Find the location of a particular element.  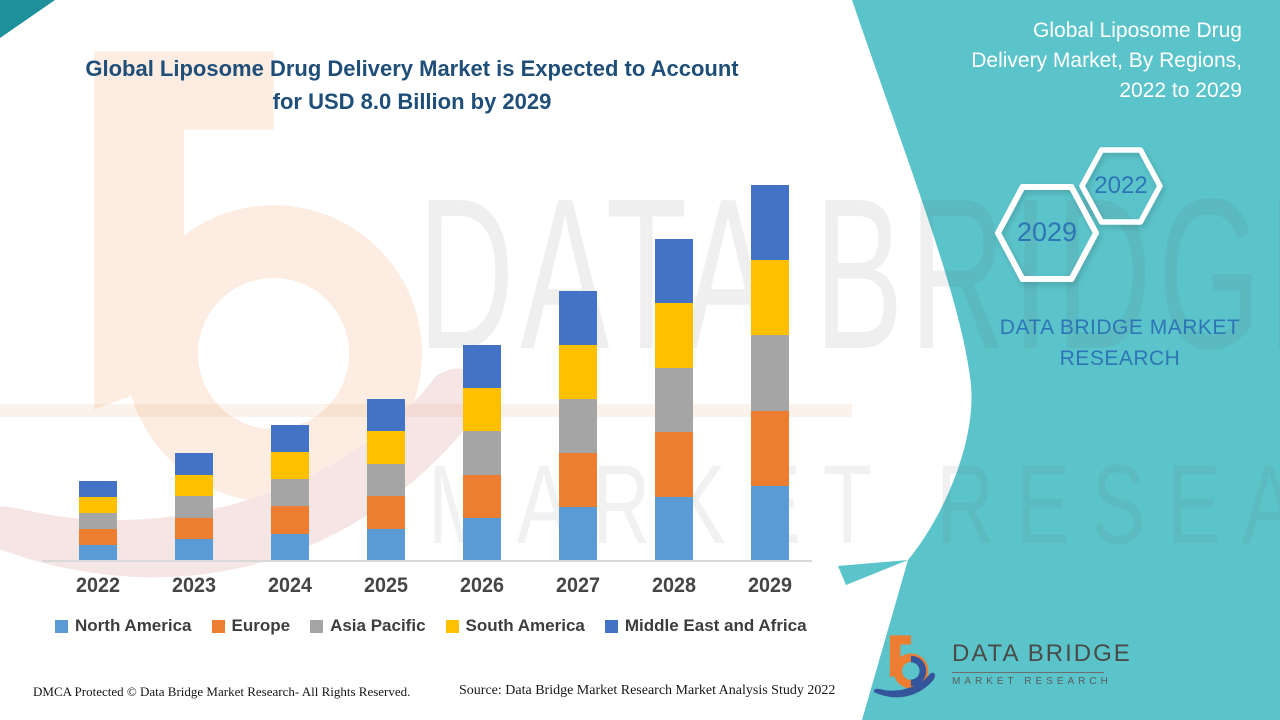

bar-2025 is located at coordinates (386, 480).